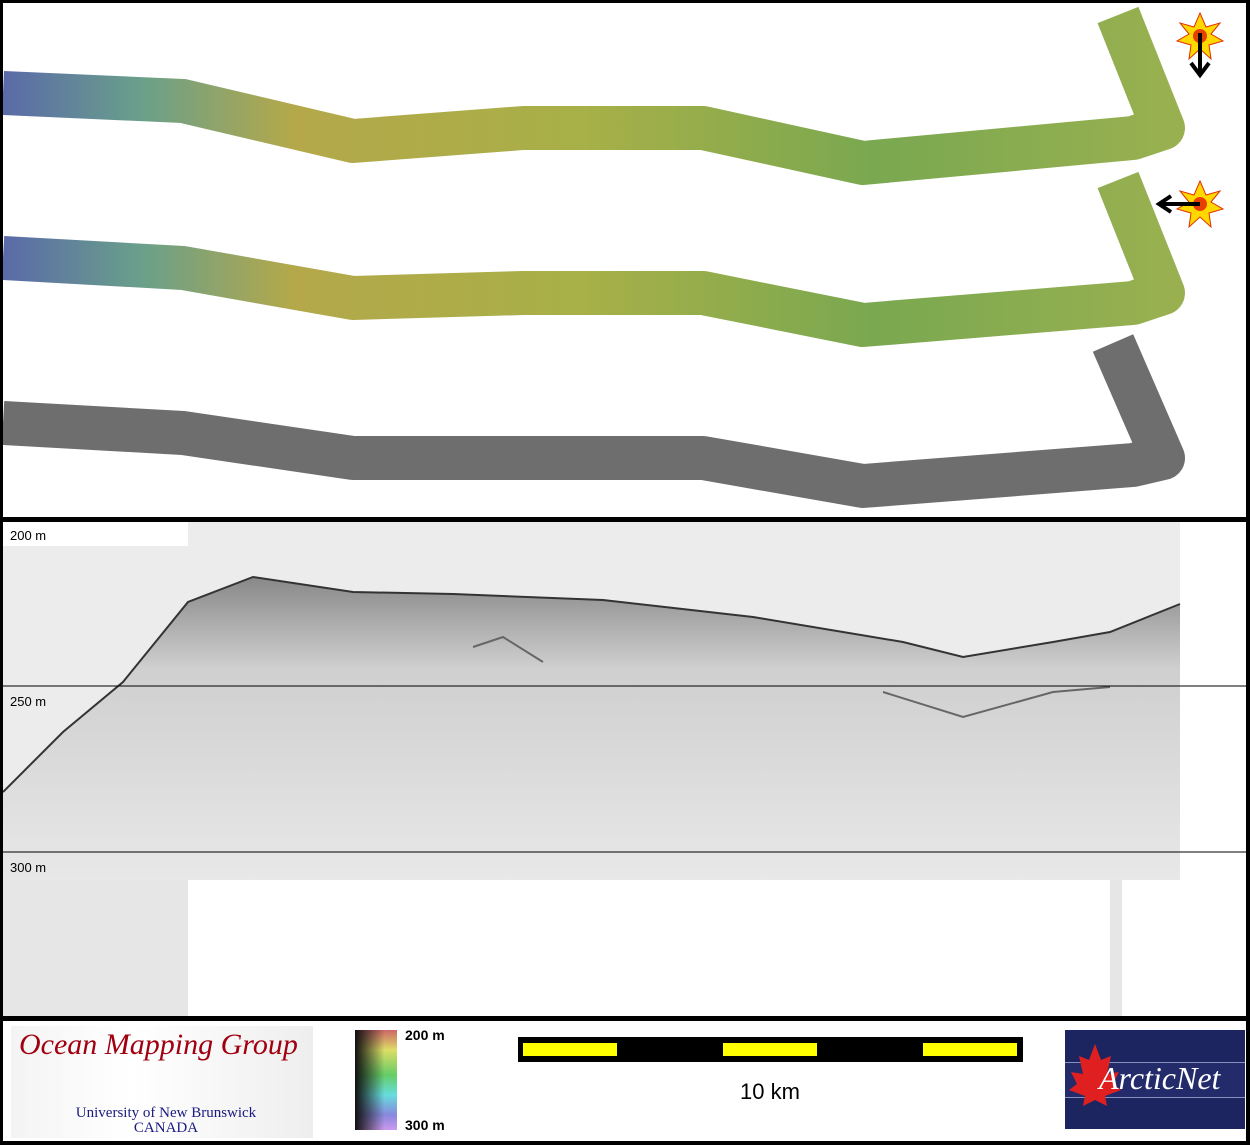  I want to click on depth-label-300: 300 m, so click(28, 867).